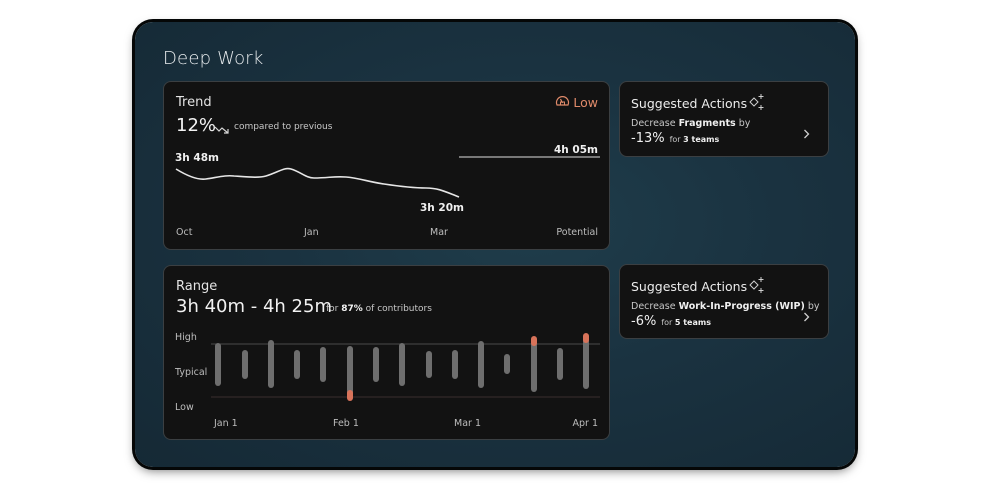 The image size is (1000, 500). I want to click on trend-compare-text: compared to previous, so click(283, 127).